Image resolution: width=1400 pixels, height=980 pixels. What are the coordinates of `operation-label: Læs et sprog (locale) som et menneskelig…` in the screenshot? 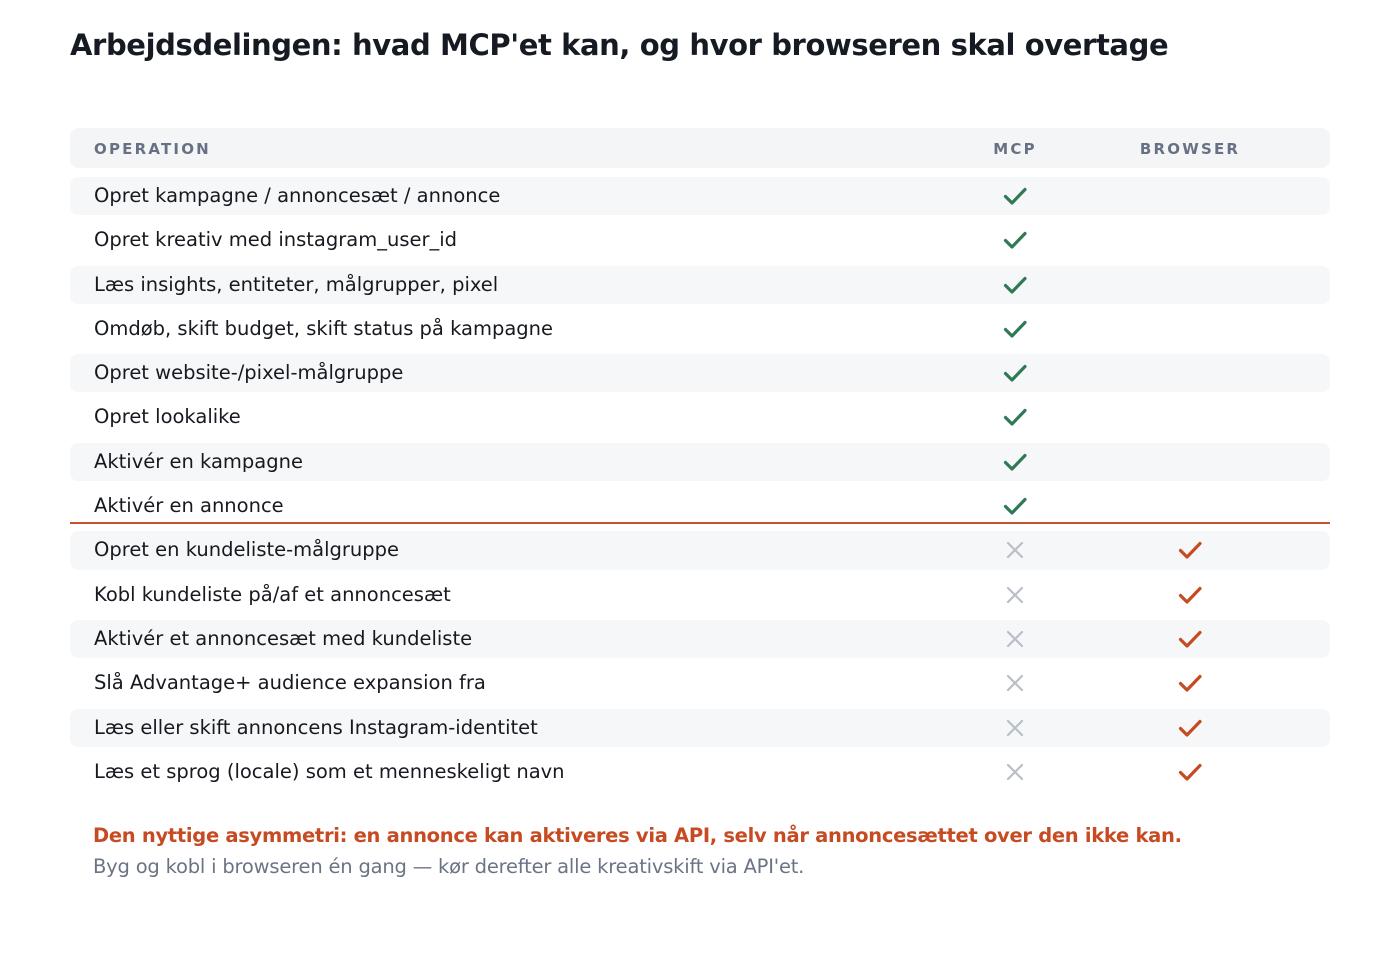 It's located at (329, 771).